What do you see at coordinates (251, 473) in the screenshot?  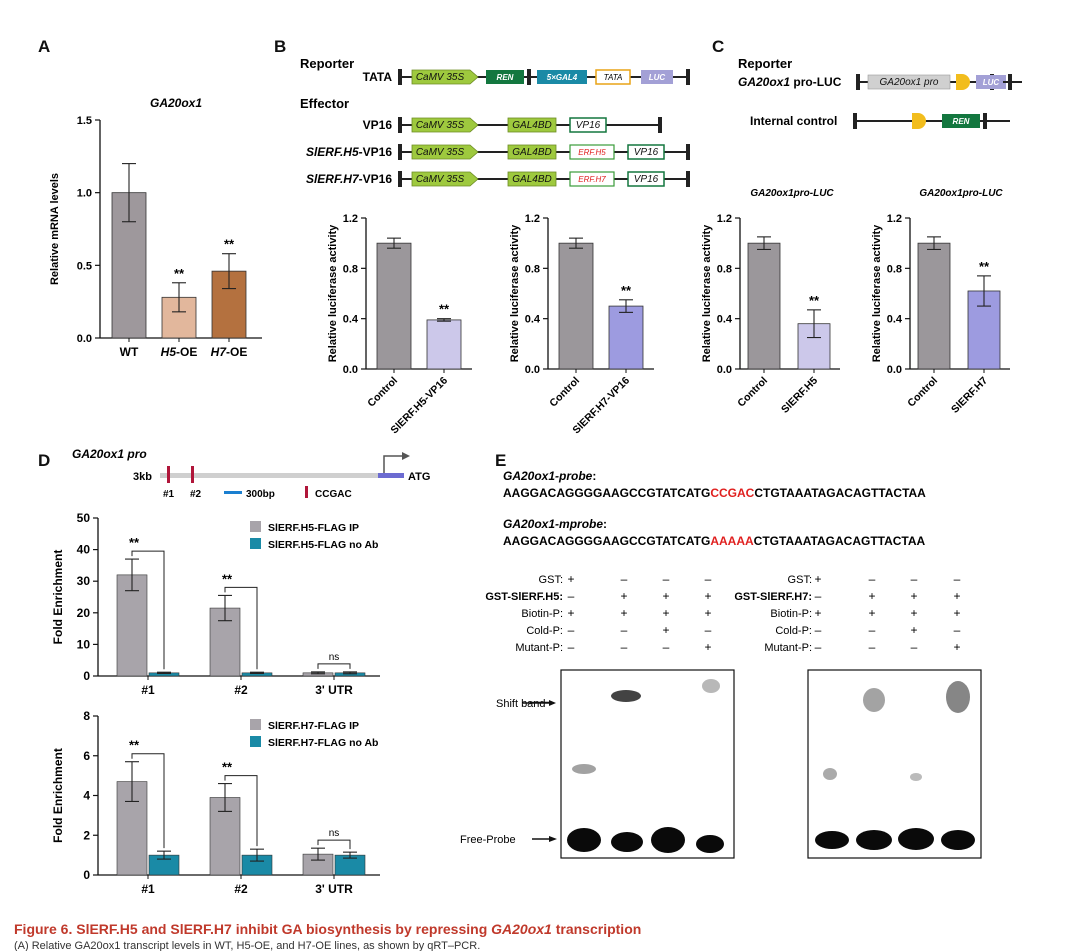 I see `panel-d-schematic: GA20ox1 pro 3kb ATG #1 #2 300bp CCGAC` at bounding box center [251, 473].